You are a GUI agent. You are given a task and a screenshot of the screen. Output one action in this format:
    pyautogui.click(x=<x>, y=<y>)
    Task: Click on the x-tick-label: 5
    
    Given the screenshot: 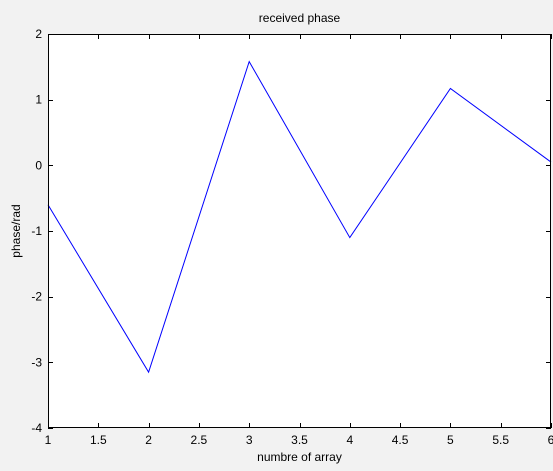 What is the action you would take?
    pyautogui.click(x=450, y=440)
    